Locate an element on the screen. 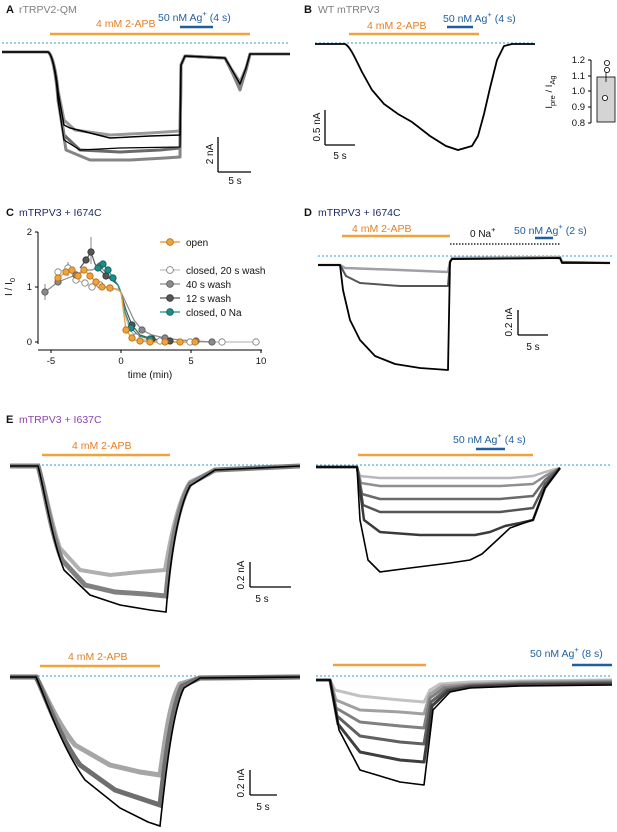 Image resolution: width=617 pixels, height=832 pixels. panel-c-ytick: 0 is located at coordinates (29, 342).